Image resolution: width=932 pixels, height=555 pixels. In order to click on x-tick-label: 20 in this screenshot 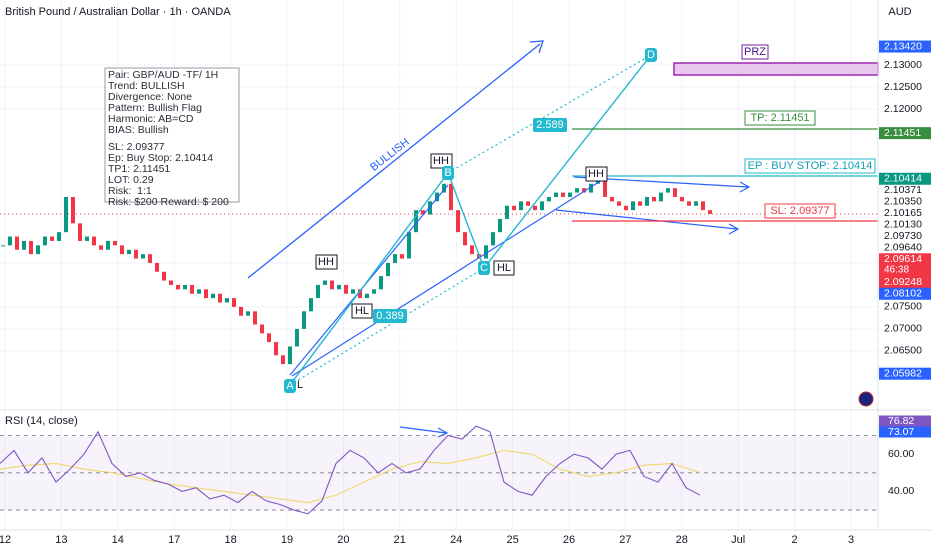, I will do `click(343, 540)`.